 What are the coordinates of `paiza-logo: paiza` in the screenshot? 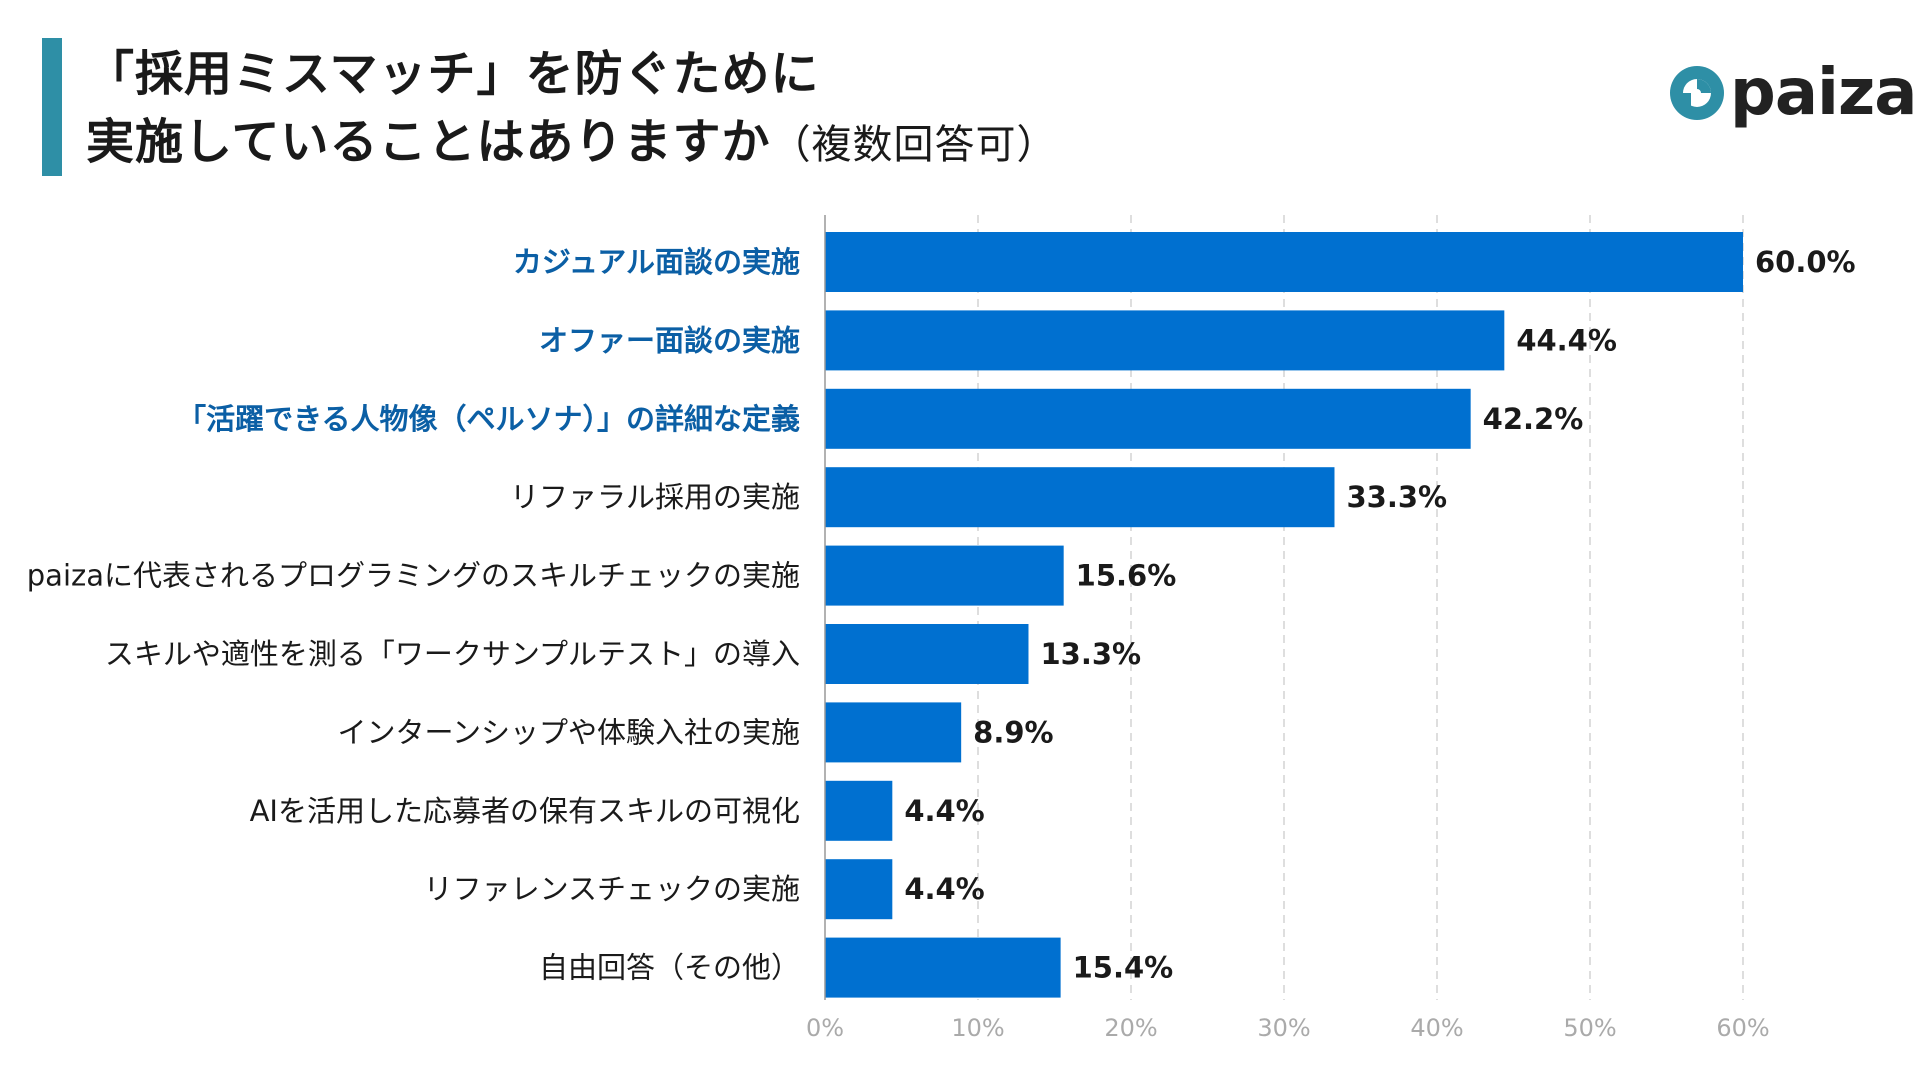 It's located at (1792, 93).